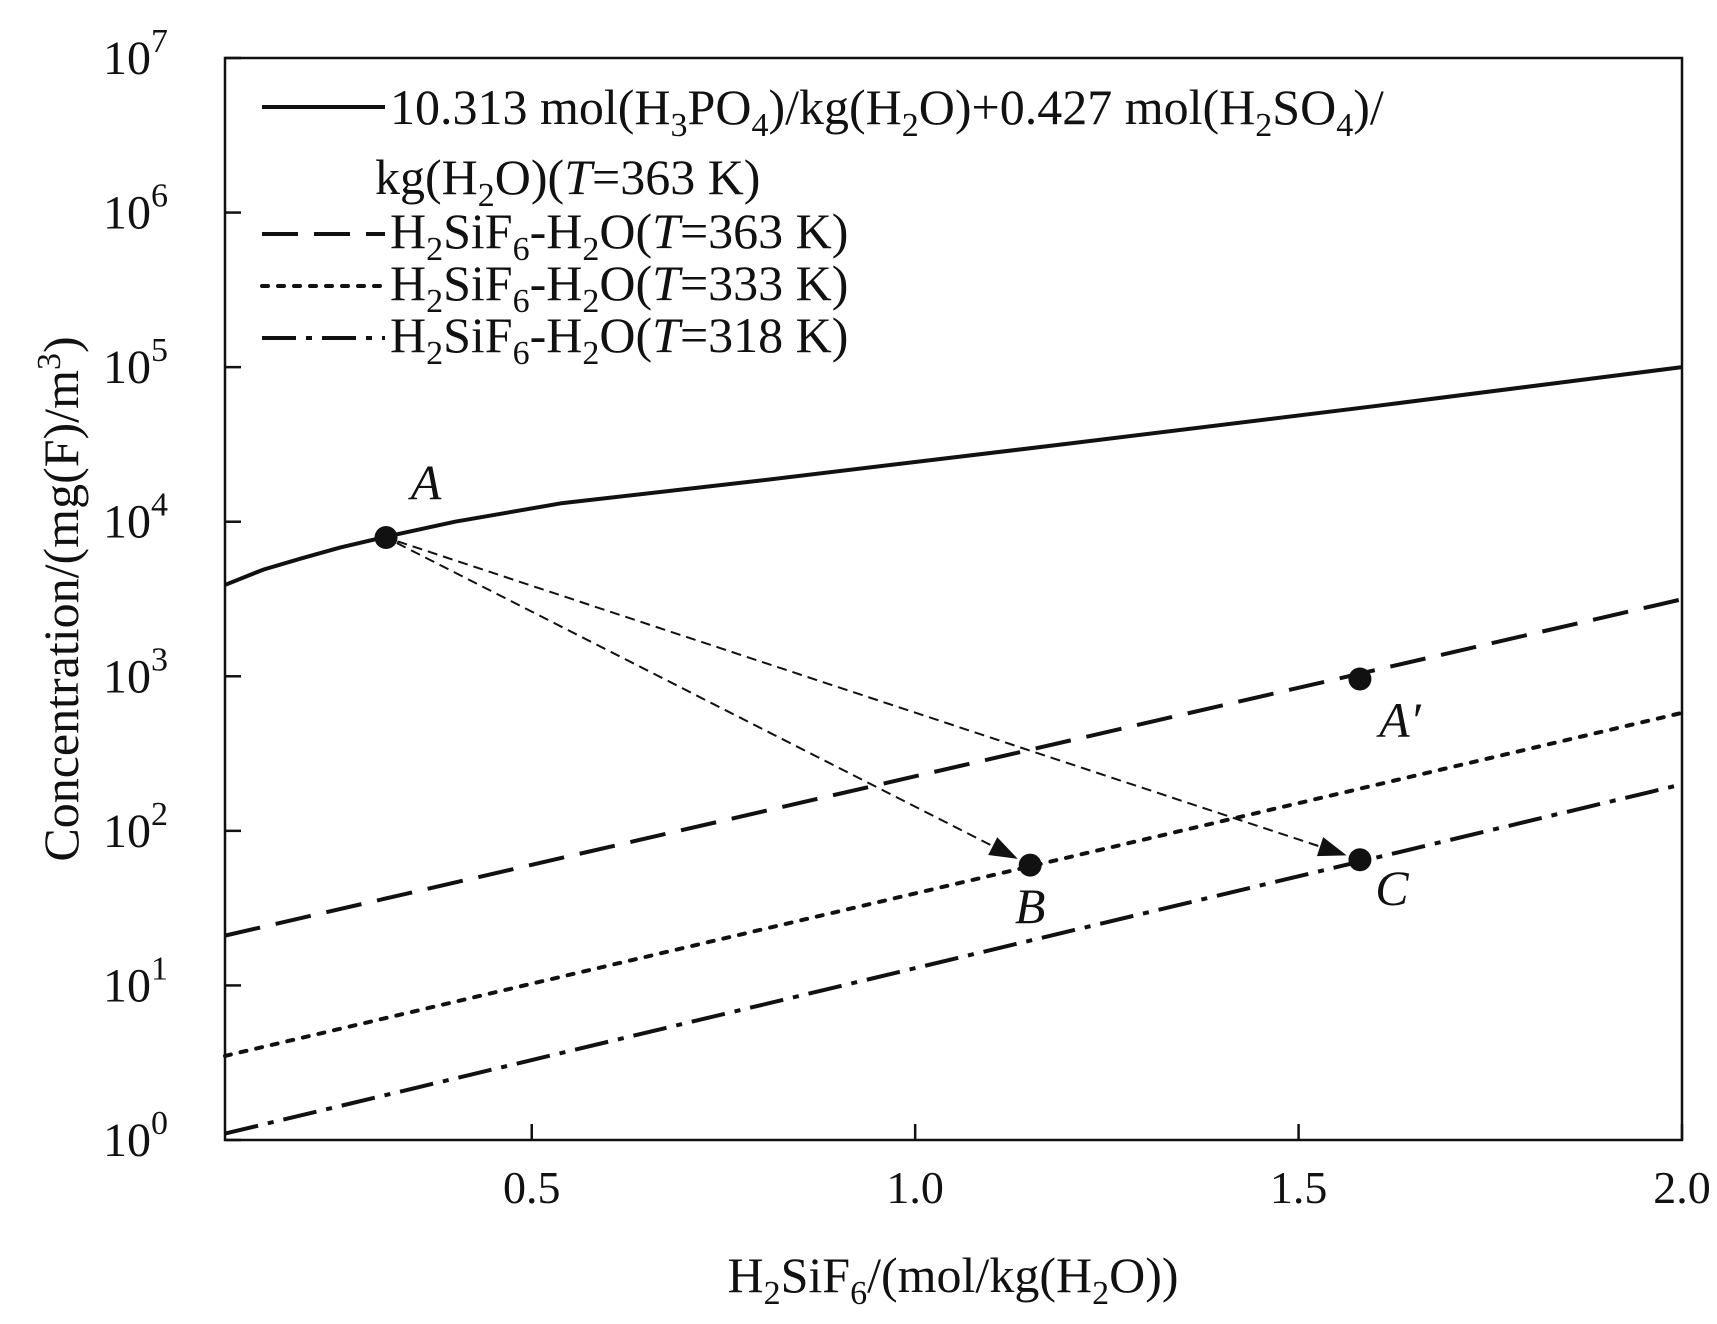  What do you see at coordinates (1392, 888) in the screenshot?
I see `point-label-C: C` at bounding box center [1392, 888].